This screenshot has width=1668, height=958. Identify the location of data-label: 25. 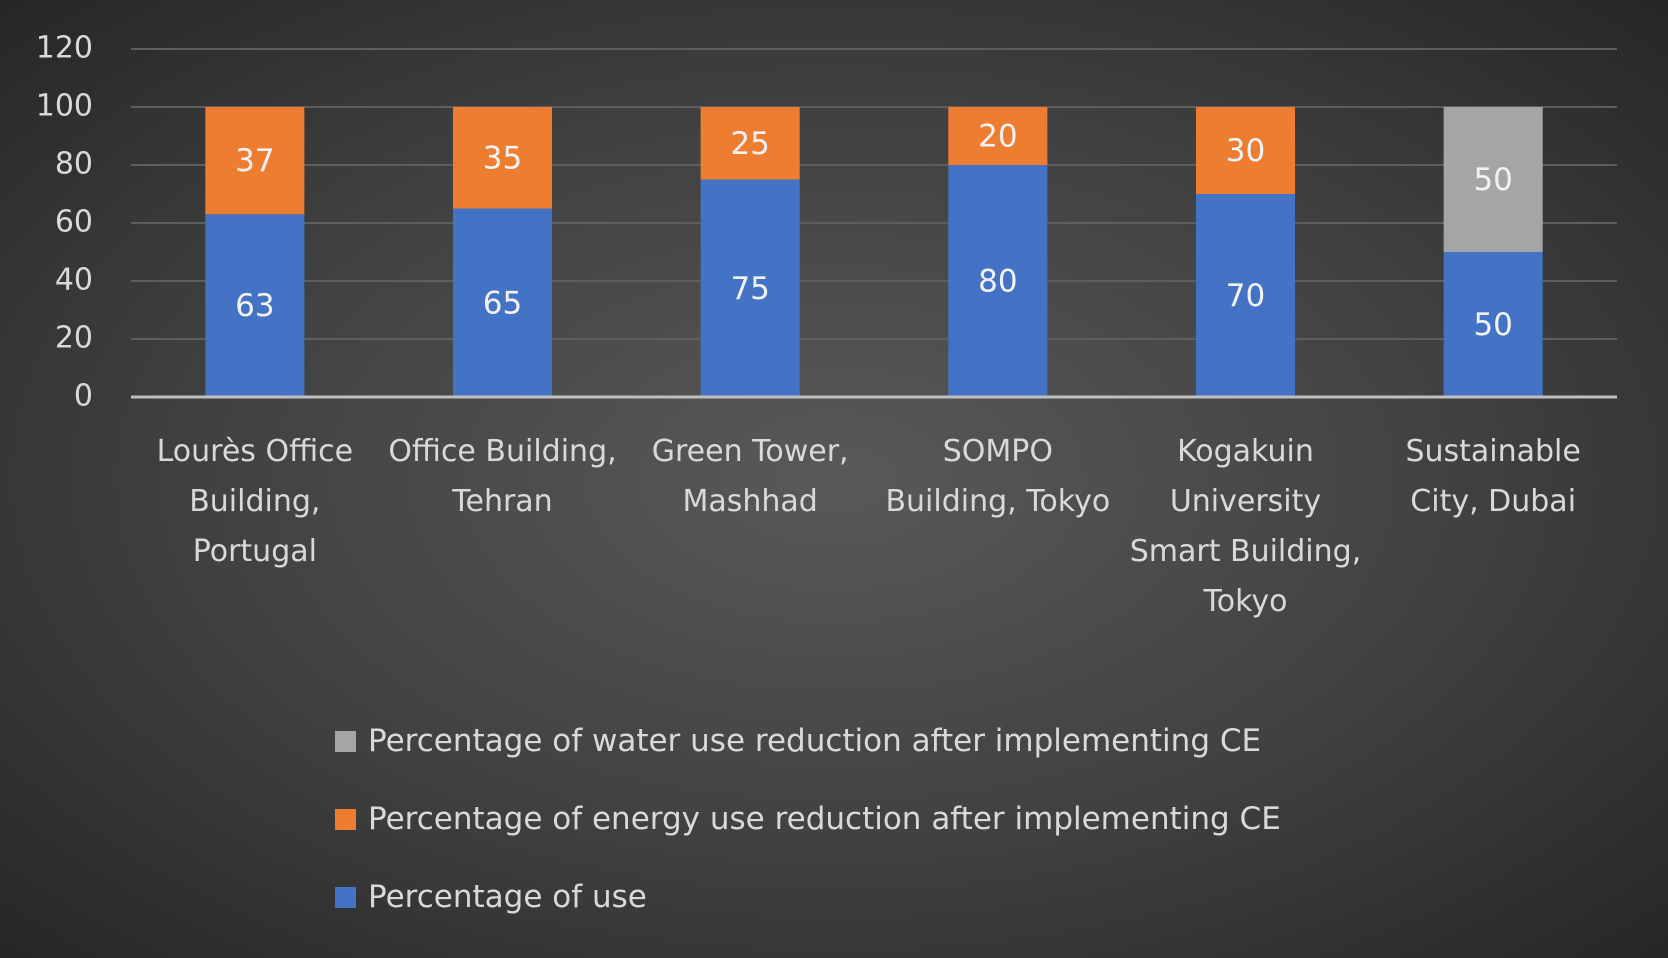
(749, 144).